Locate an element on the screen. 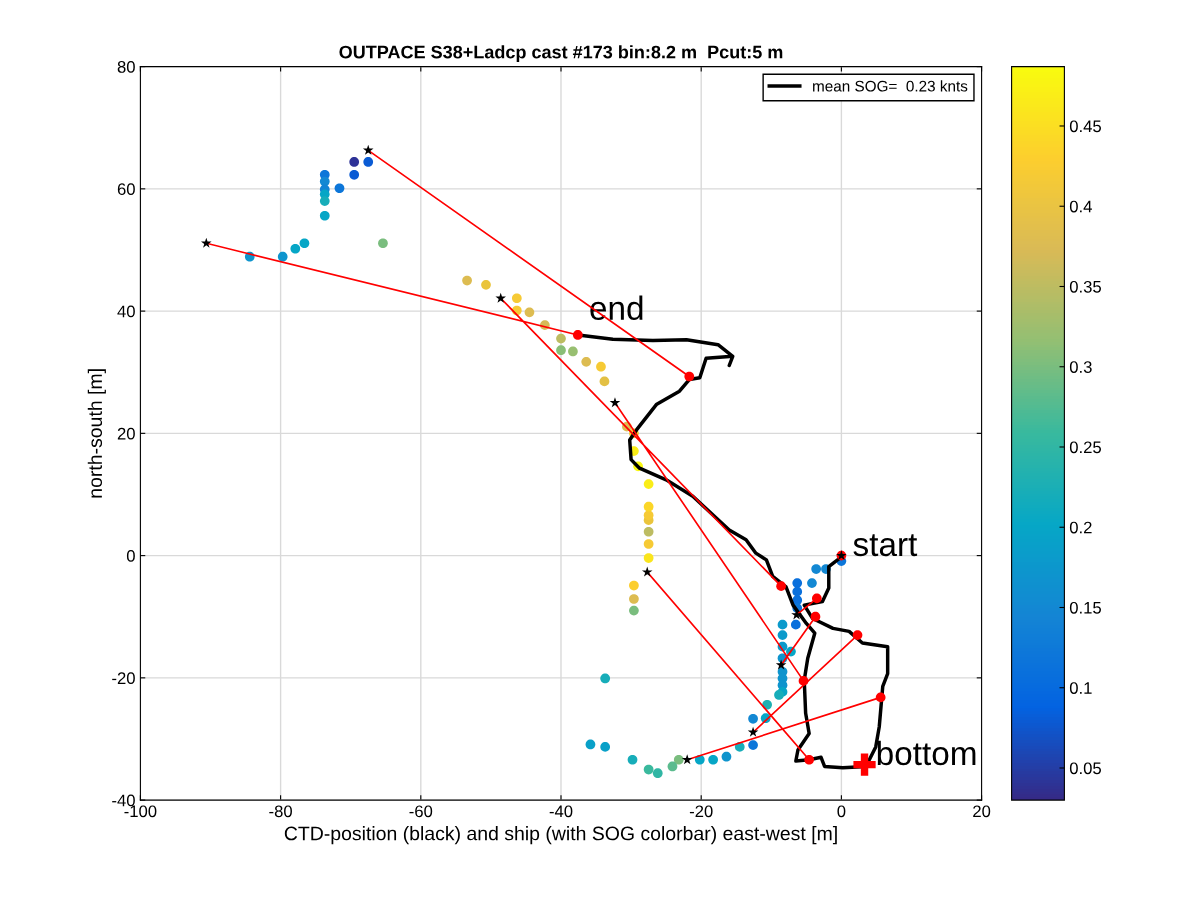 The width and height of the screenshot is (1200, 900). y-tick-label: 0 is located at coordinates (130, 556).